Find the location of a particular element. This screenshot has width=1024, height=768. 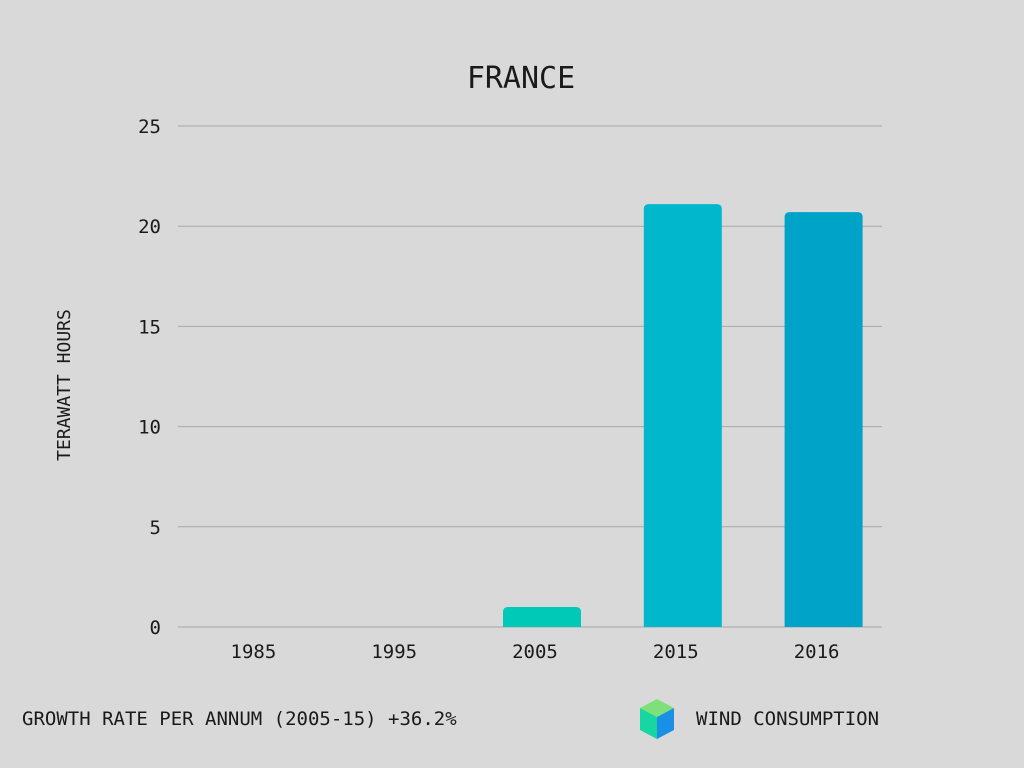

bar-2016 is located at coordinates (823, 419).